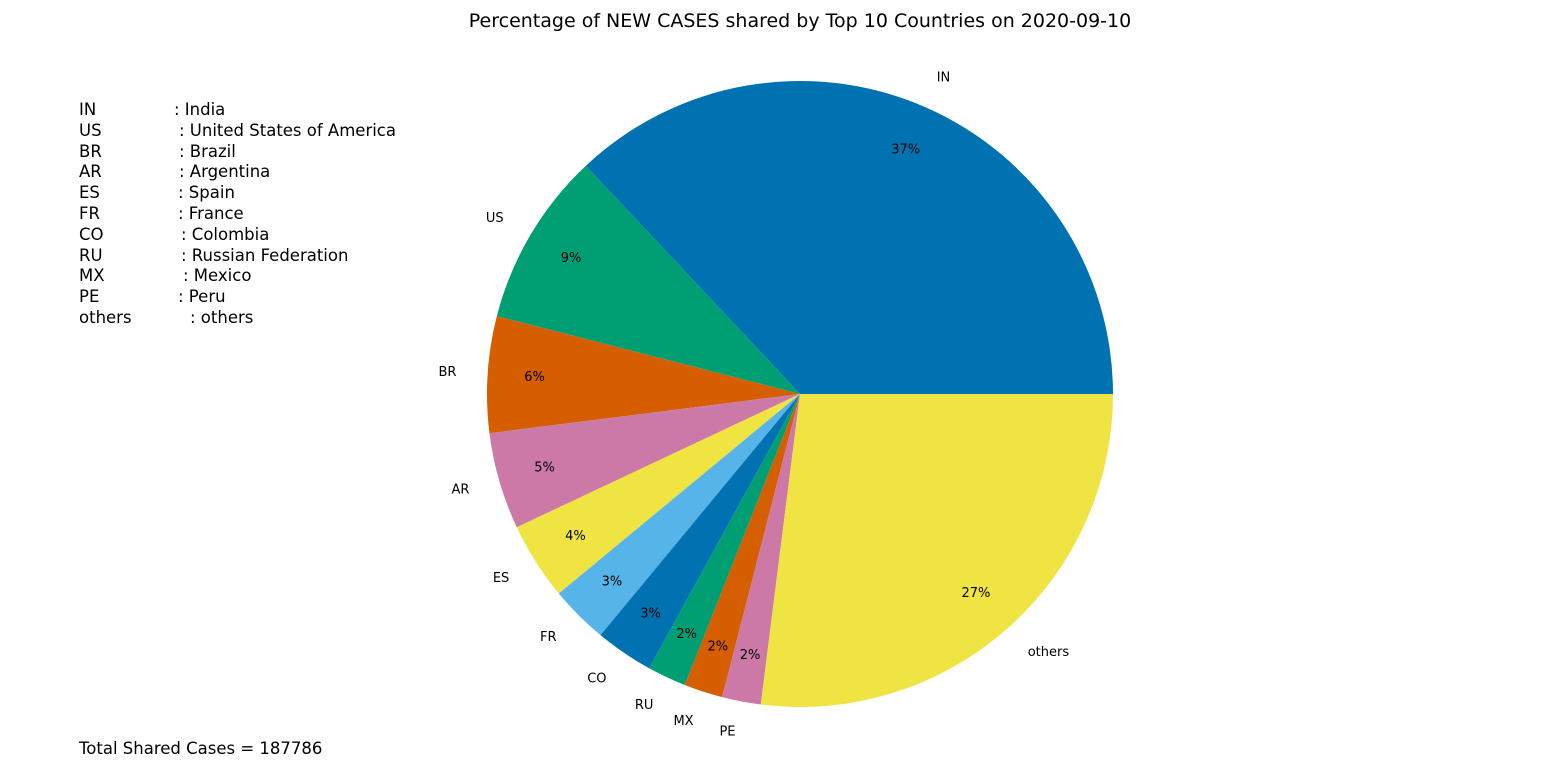 The height and width of the screenshot is (781, 1562). Describe the element at coordinates (686, 634) in the screenshot. I see `slice-pct-label-ru: 2%` at that location.